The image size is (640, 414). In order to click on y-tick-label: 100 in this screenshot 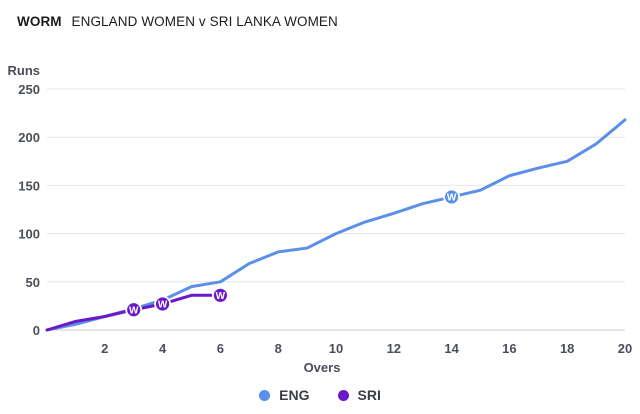, I will do `click(29, 234)`.